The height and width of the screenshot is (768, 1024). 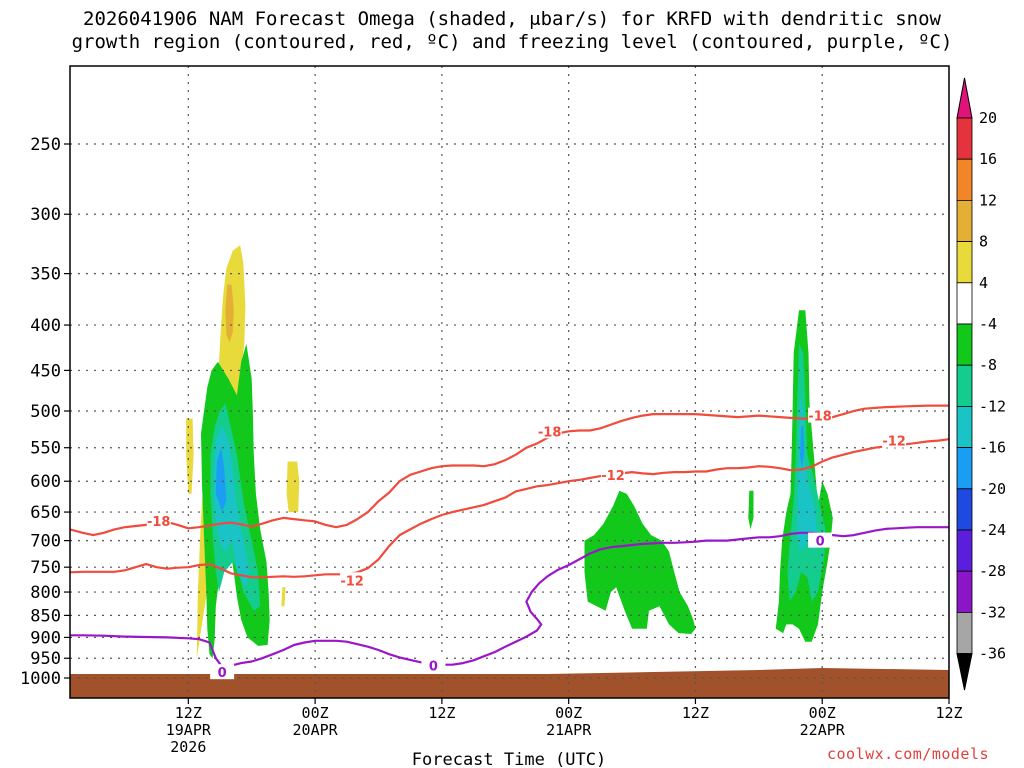 I want to click on contour-label-bg--18-0, so click(x=158, y=520).